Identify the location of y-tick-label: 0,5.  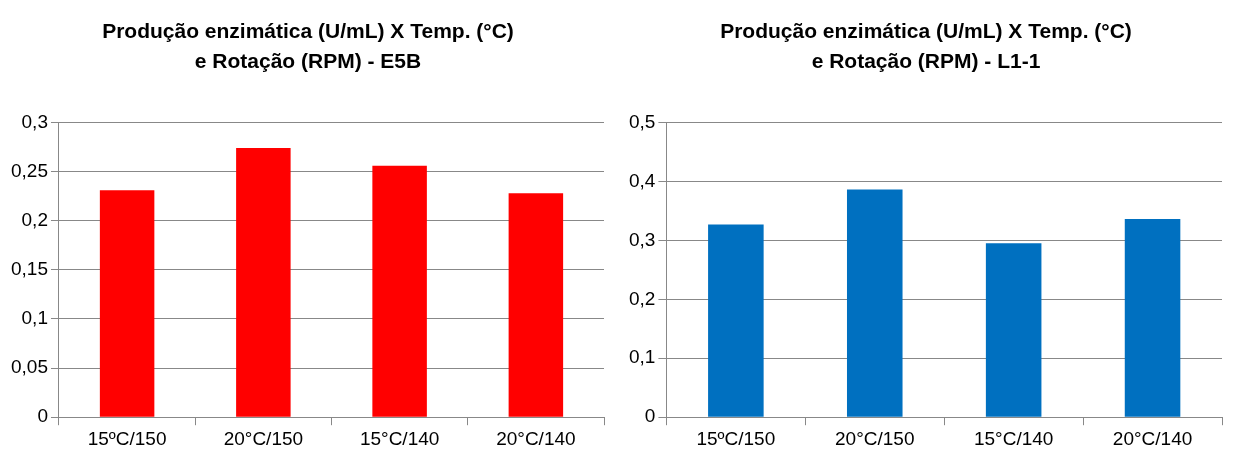
(642, 121).